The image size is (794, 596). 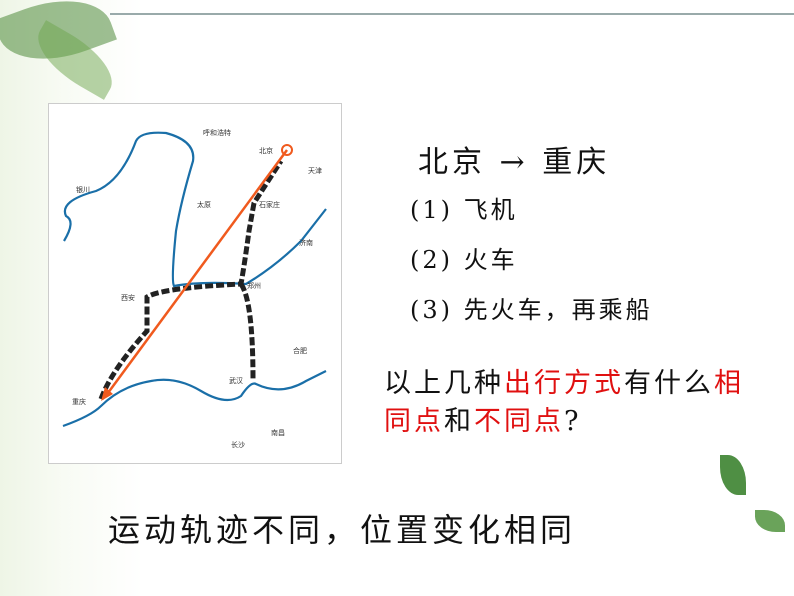 I want to click on city-label: 武汉, so click(x=236, y=380).